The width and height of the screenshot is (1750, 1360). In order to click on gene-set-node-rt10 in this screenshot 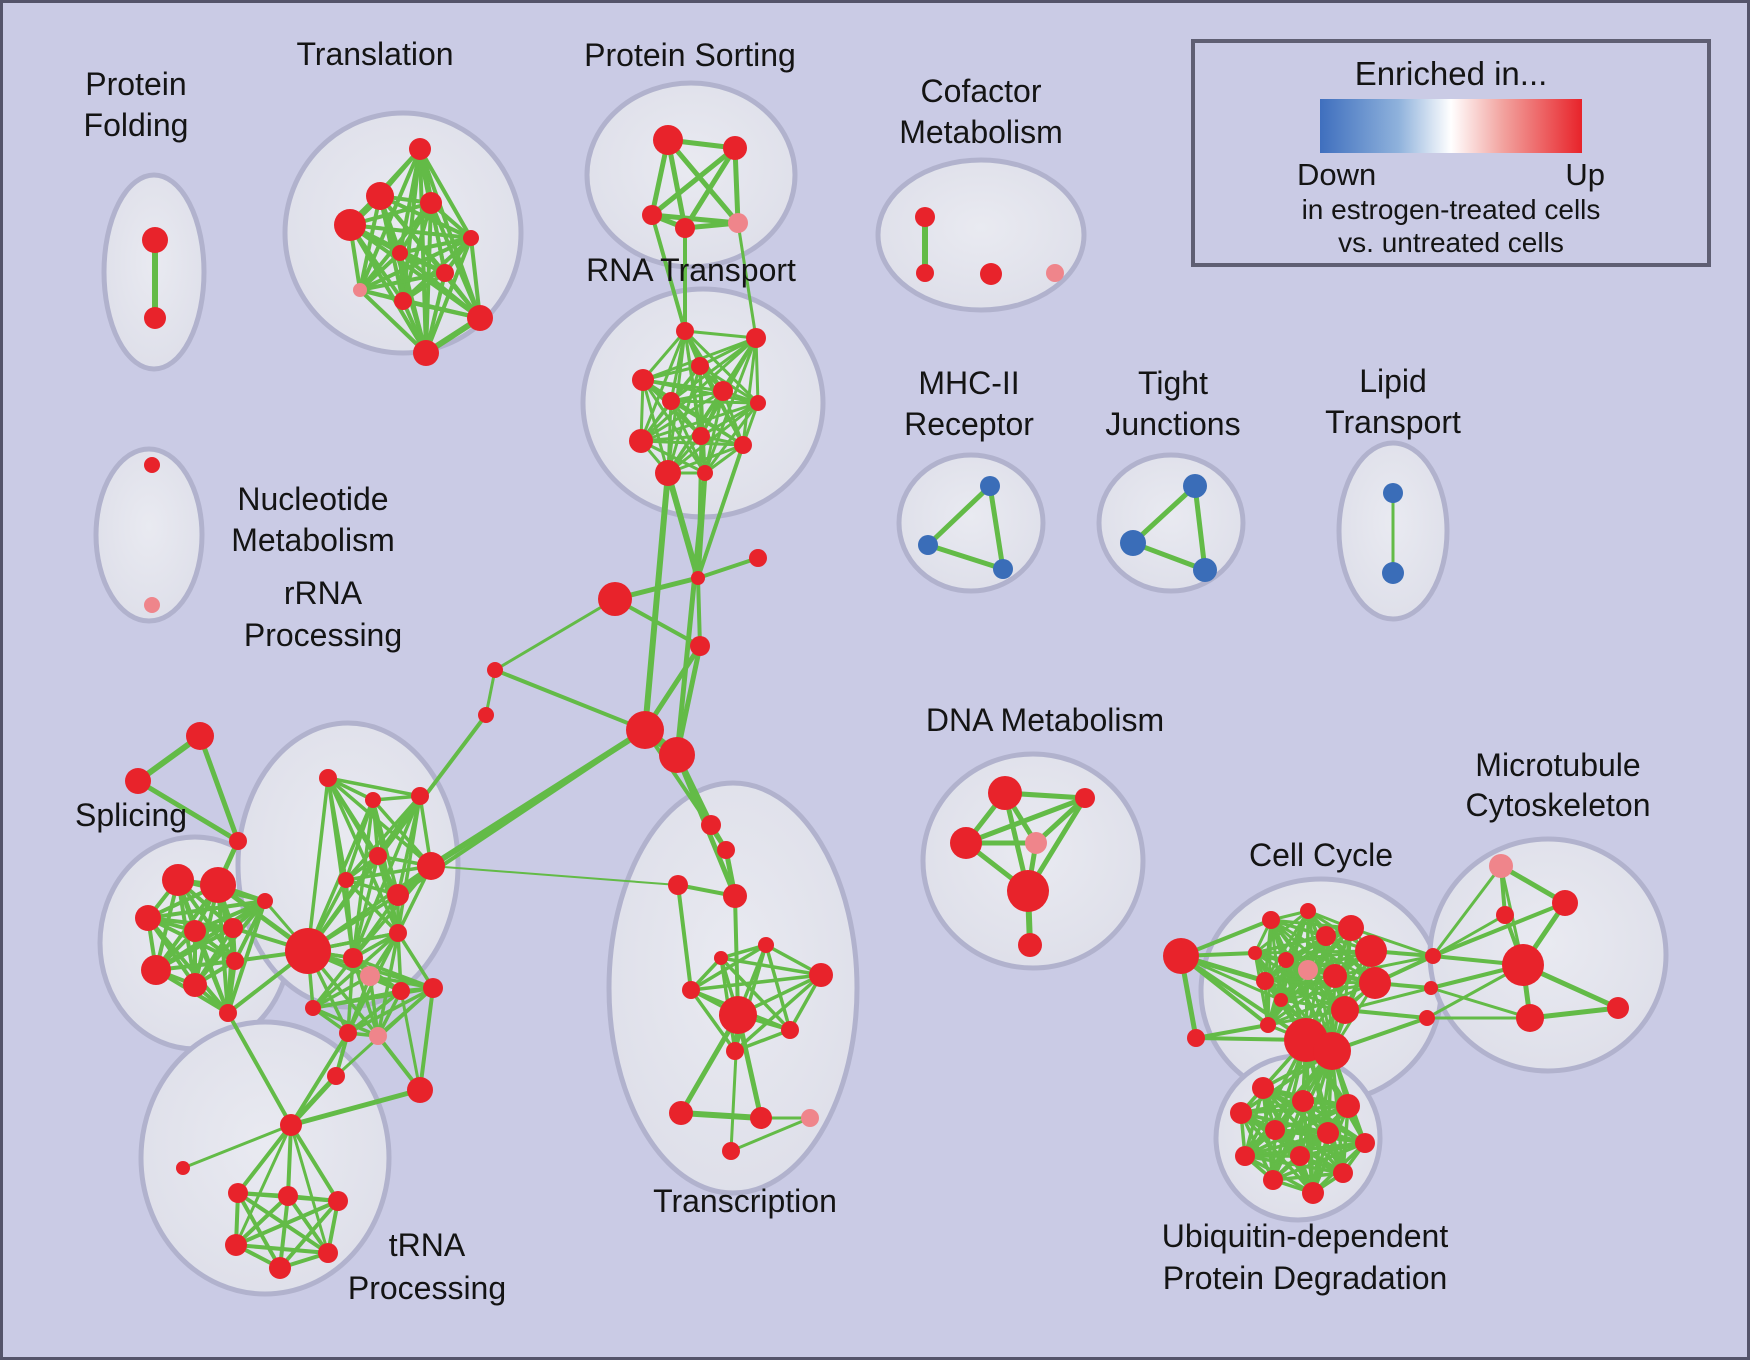, I will do `click(743, 445)`.